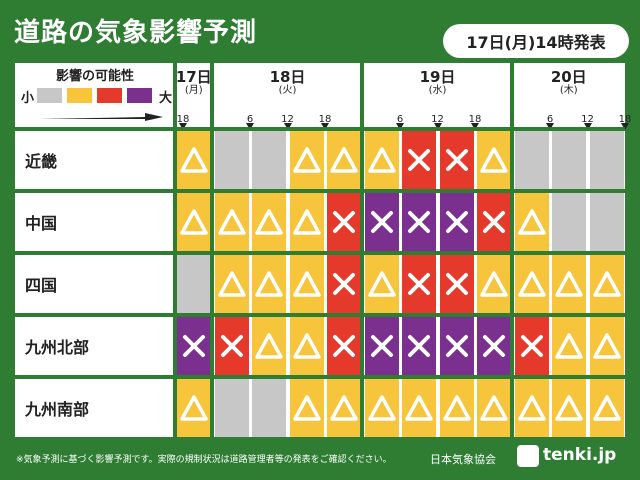 This screenshot has width=640, height=480. Describe the element at coordinates (95, 222) in the screenshot. I see `region-label: 中国` at that location.